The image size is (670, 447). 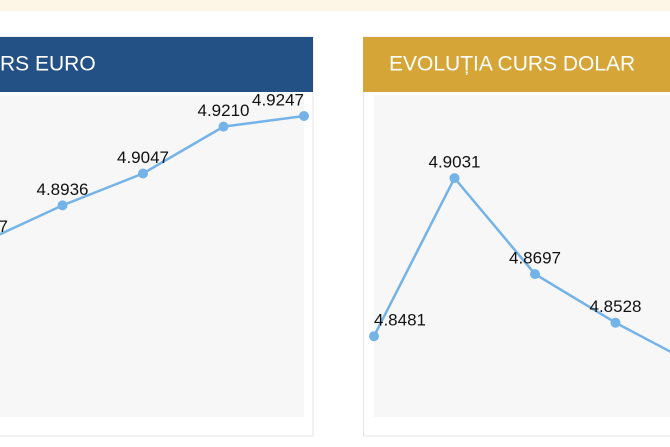 What do you see at coordinates (616, 306) in the screenshot?
I see `value-label: 4.8528` at bounding box center [616, 306].